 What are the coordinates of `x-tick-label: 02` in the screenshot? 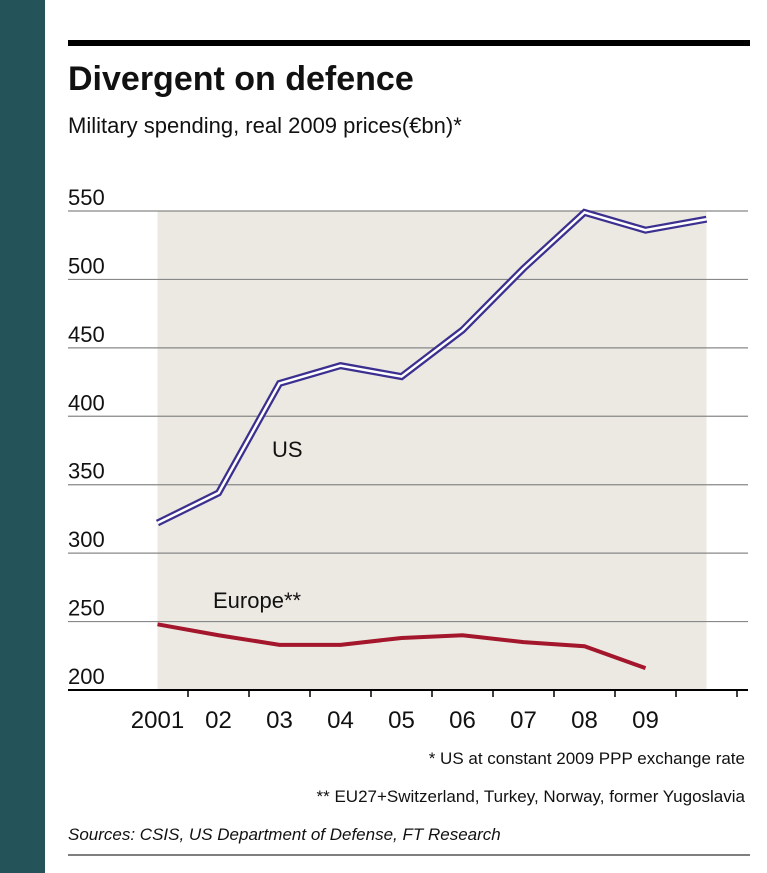 It's located at (218, 720).